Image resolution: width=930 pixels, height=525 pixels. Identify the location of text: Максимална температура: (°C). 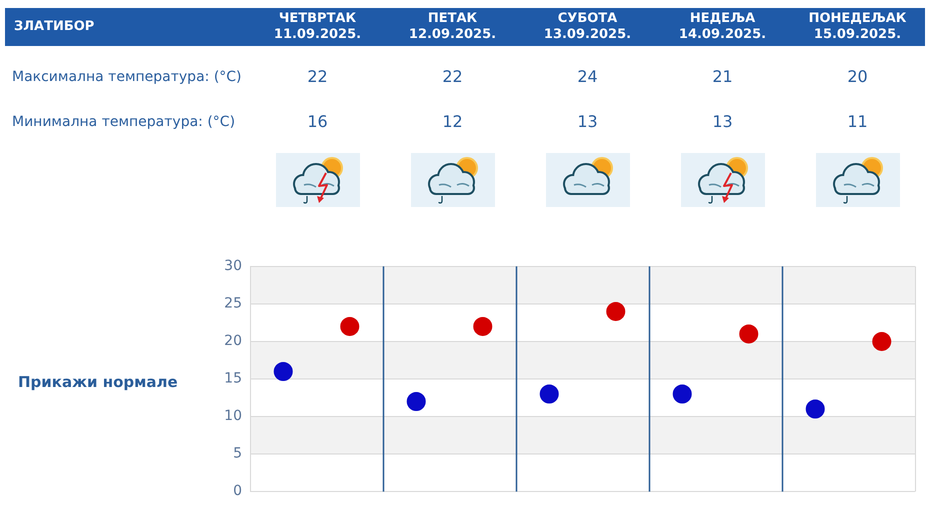
(127, 77).